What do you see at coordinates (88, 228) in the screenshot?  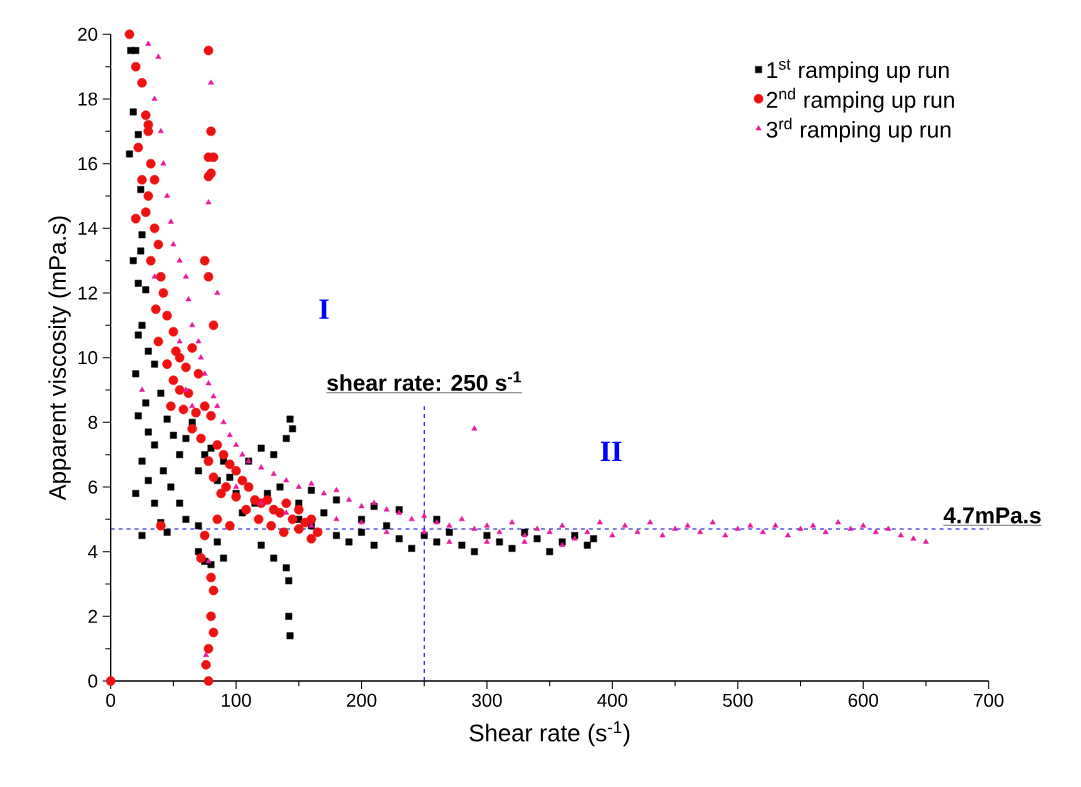 I see `y-tick-label: 14` at bounding box center [88, 228].